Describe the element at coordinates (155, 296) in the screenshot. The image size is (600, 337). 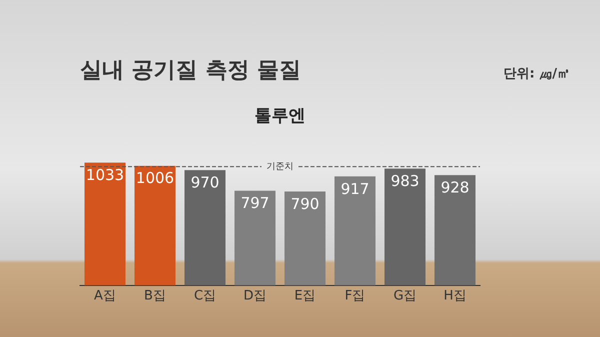
I see `x-tick-label: B집` at that location.